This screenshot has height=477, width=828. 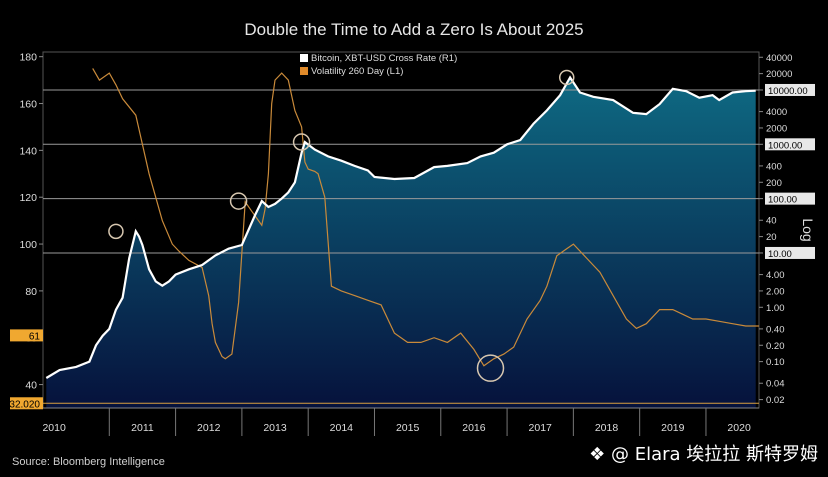 What do you see at coordinates (774, 166) in the screenshot?
I see `right-tick-label: 400` at bounding box center [774, 166].